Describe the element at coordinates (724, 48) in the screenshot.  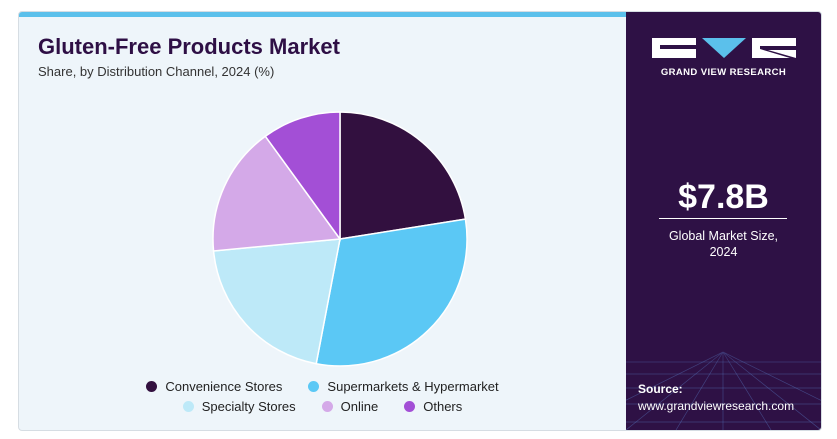
I see `gvr-logo-icon` at that location.